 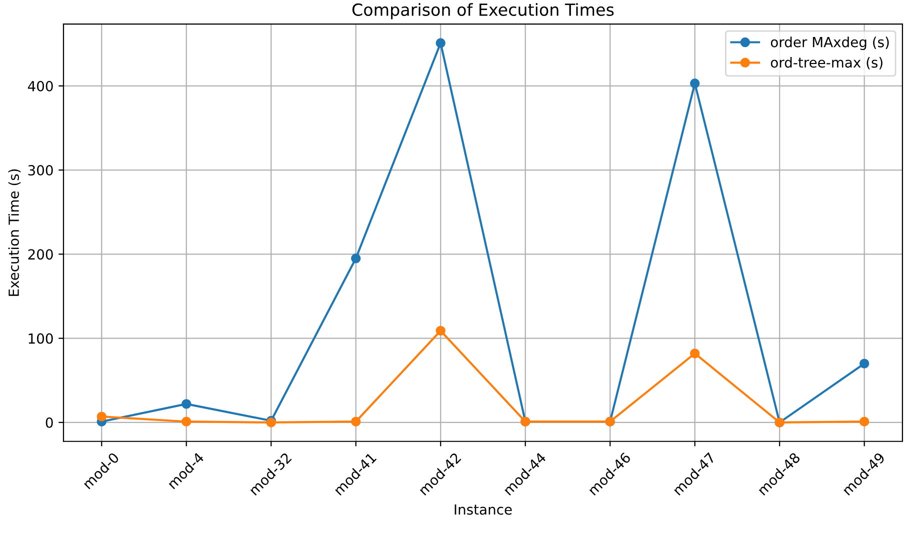 I want to click on y-tick-label: 400, so click(x=40, y=86).